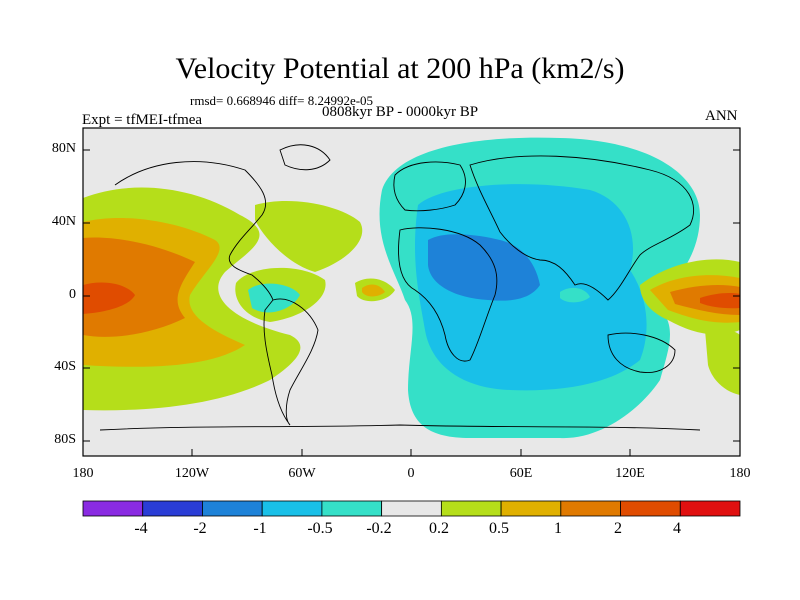 The width and height of the screenshot is (800, 600). What do you see at coordinates (200, 528) in the screenshot?
I see `colorbar-label: -2` at bounding box center [200, 528].